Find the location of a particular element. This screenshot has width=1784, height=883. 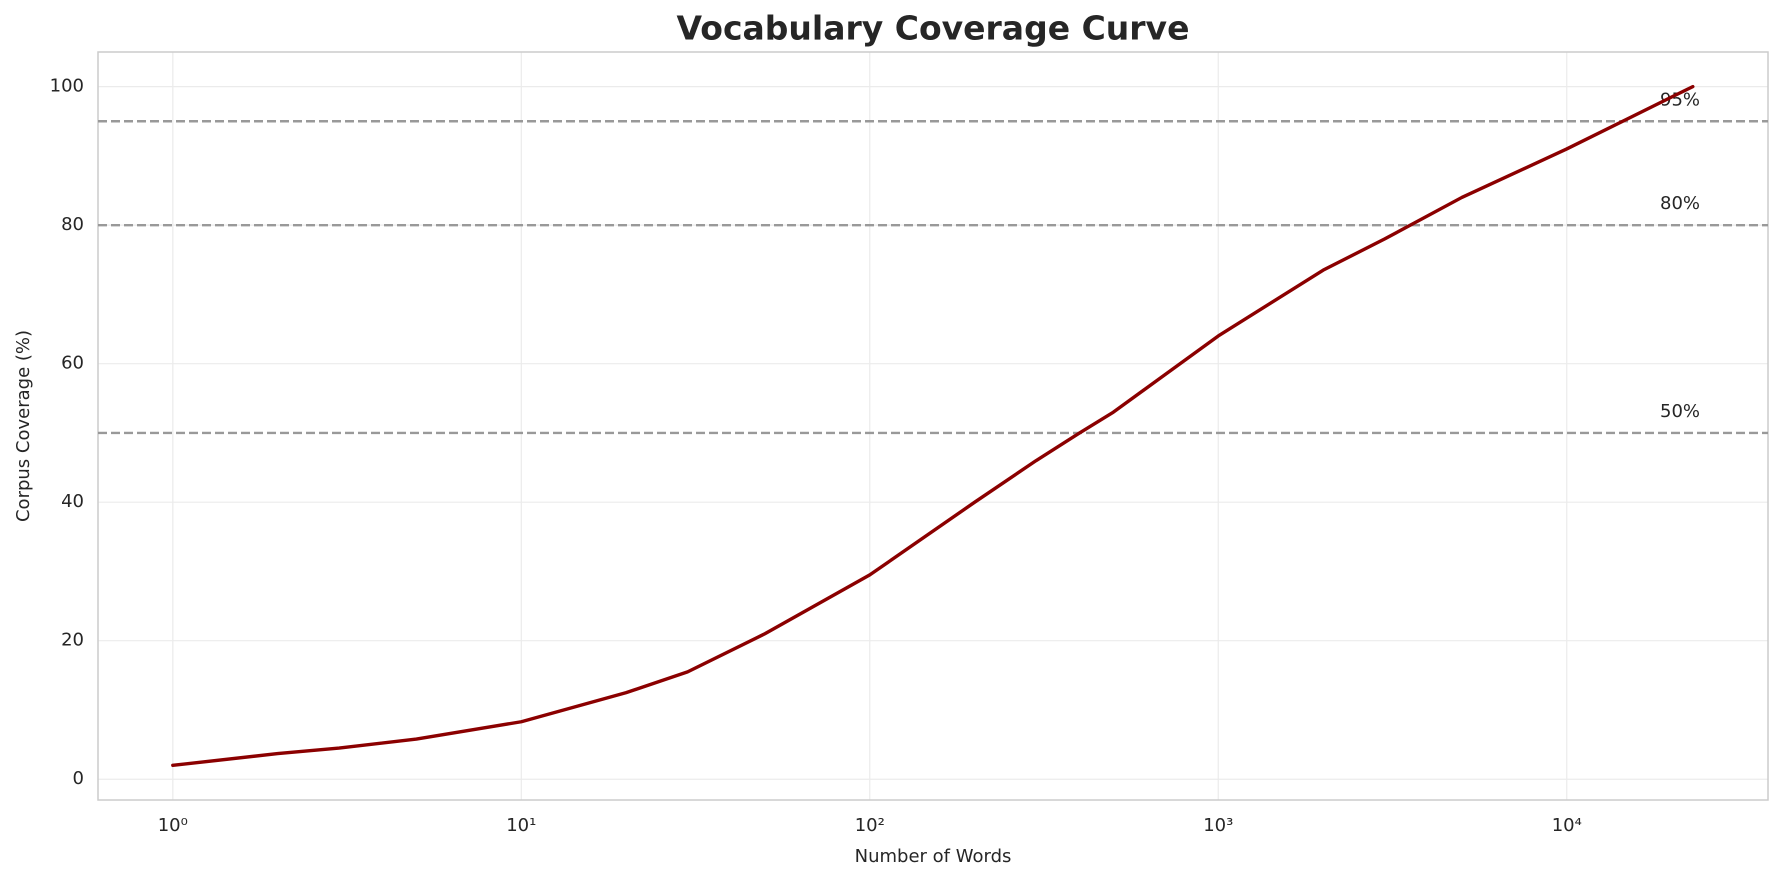

reference-label: 80% is located at coordinates (1680, 203).